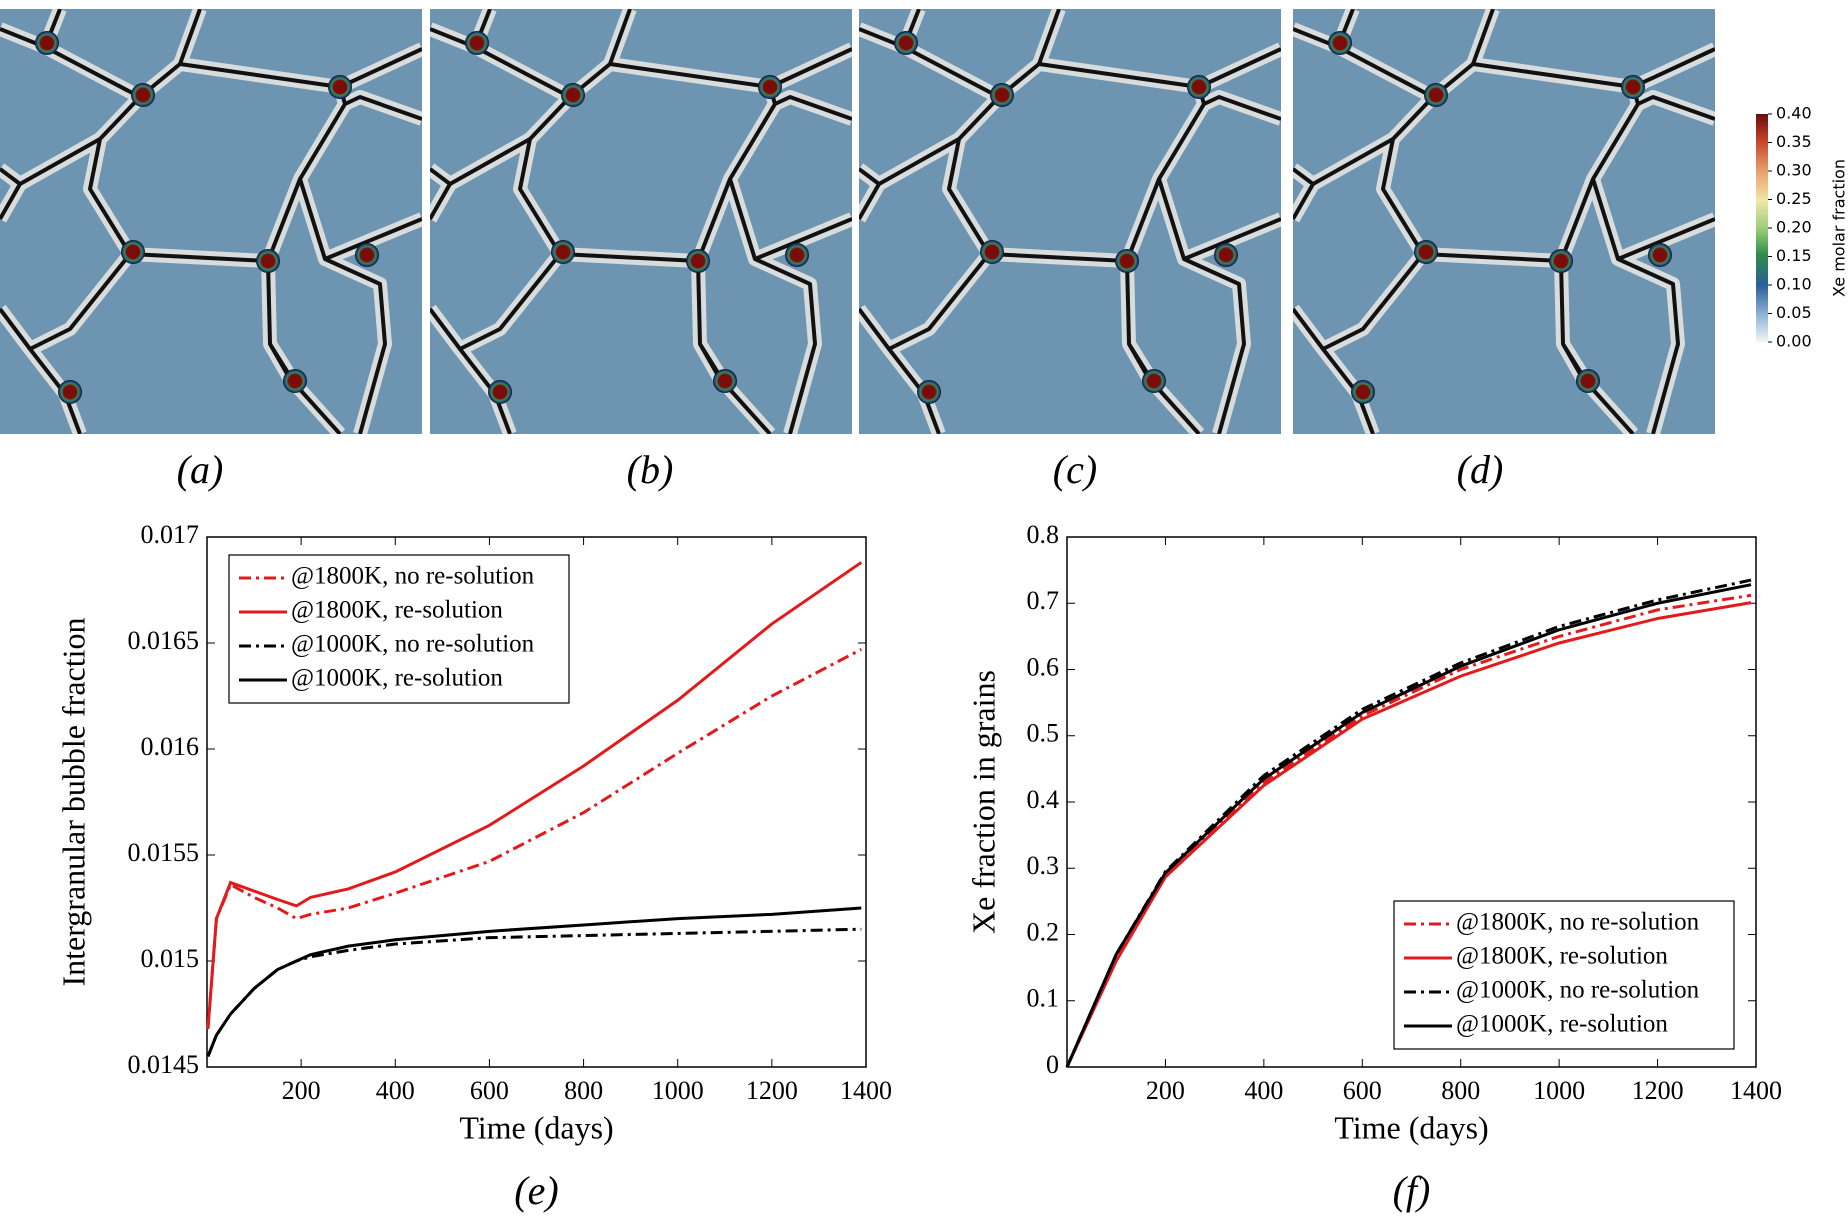 This screenshot has width=1848, height=1220. I want to click on colorbar-tick-label: 0.35, so click(1794, 141).